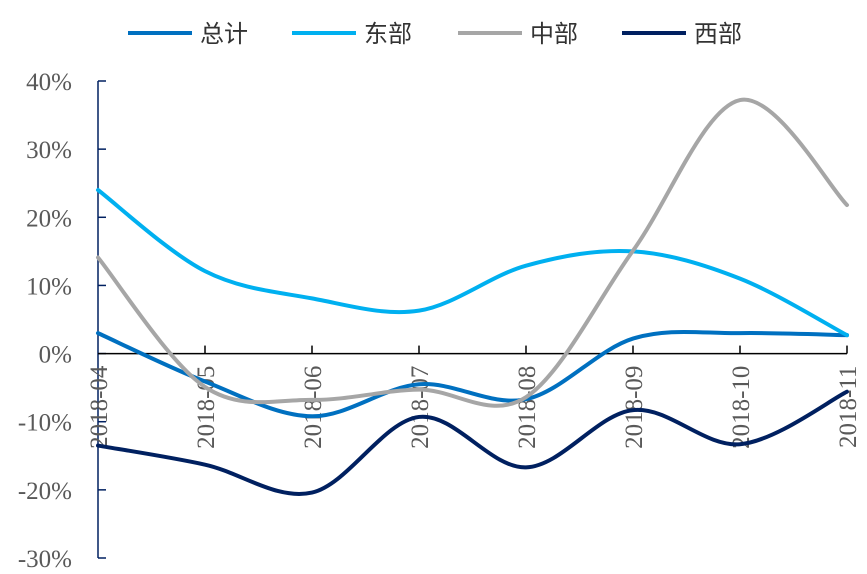 This screenshot has width=867, height=574. Describe the element at coordinates (313, 407) in the screenshot. I see `x-tick-label: 2018-06` at that location.